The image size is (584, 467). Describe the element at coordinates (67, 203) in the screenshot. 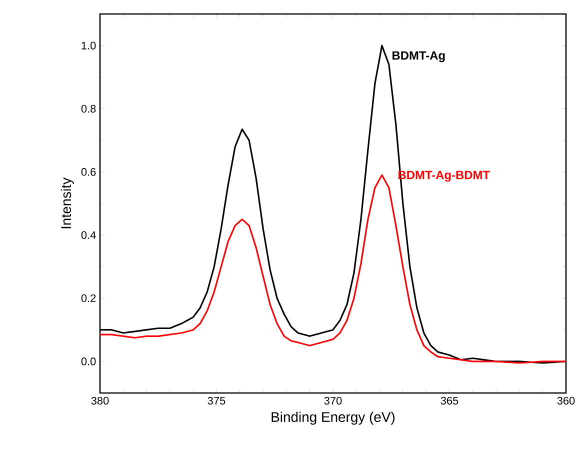

I see `y-axis-title: Intensity` at that location.